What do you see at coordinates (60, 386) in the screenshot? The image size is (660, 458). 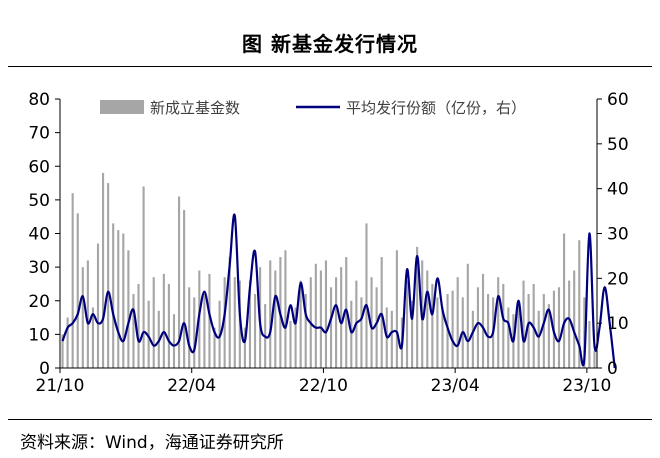 I see `x-tick-label: 21/10` at bounding box center [60, 386].